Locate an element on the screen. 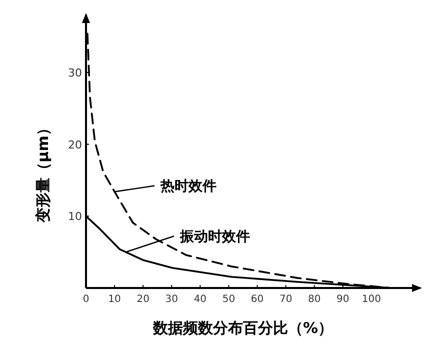  x-tick-label: 0 is located at coordinates (86, 299).